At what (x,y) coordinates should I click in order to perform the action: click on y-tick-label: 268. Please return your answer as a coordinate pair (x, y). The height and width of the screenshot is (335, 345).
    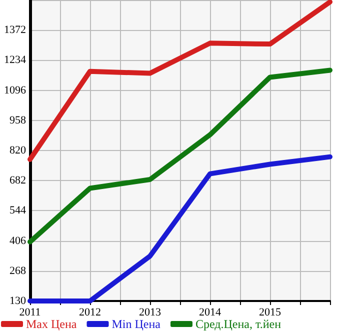
    Looking at the image, I should click on (18, 270).